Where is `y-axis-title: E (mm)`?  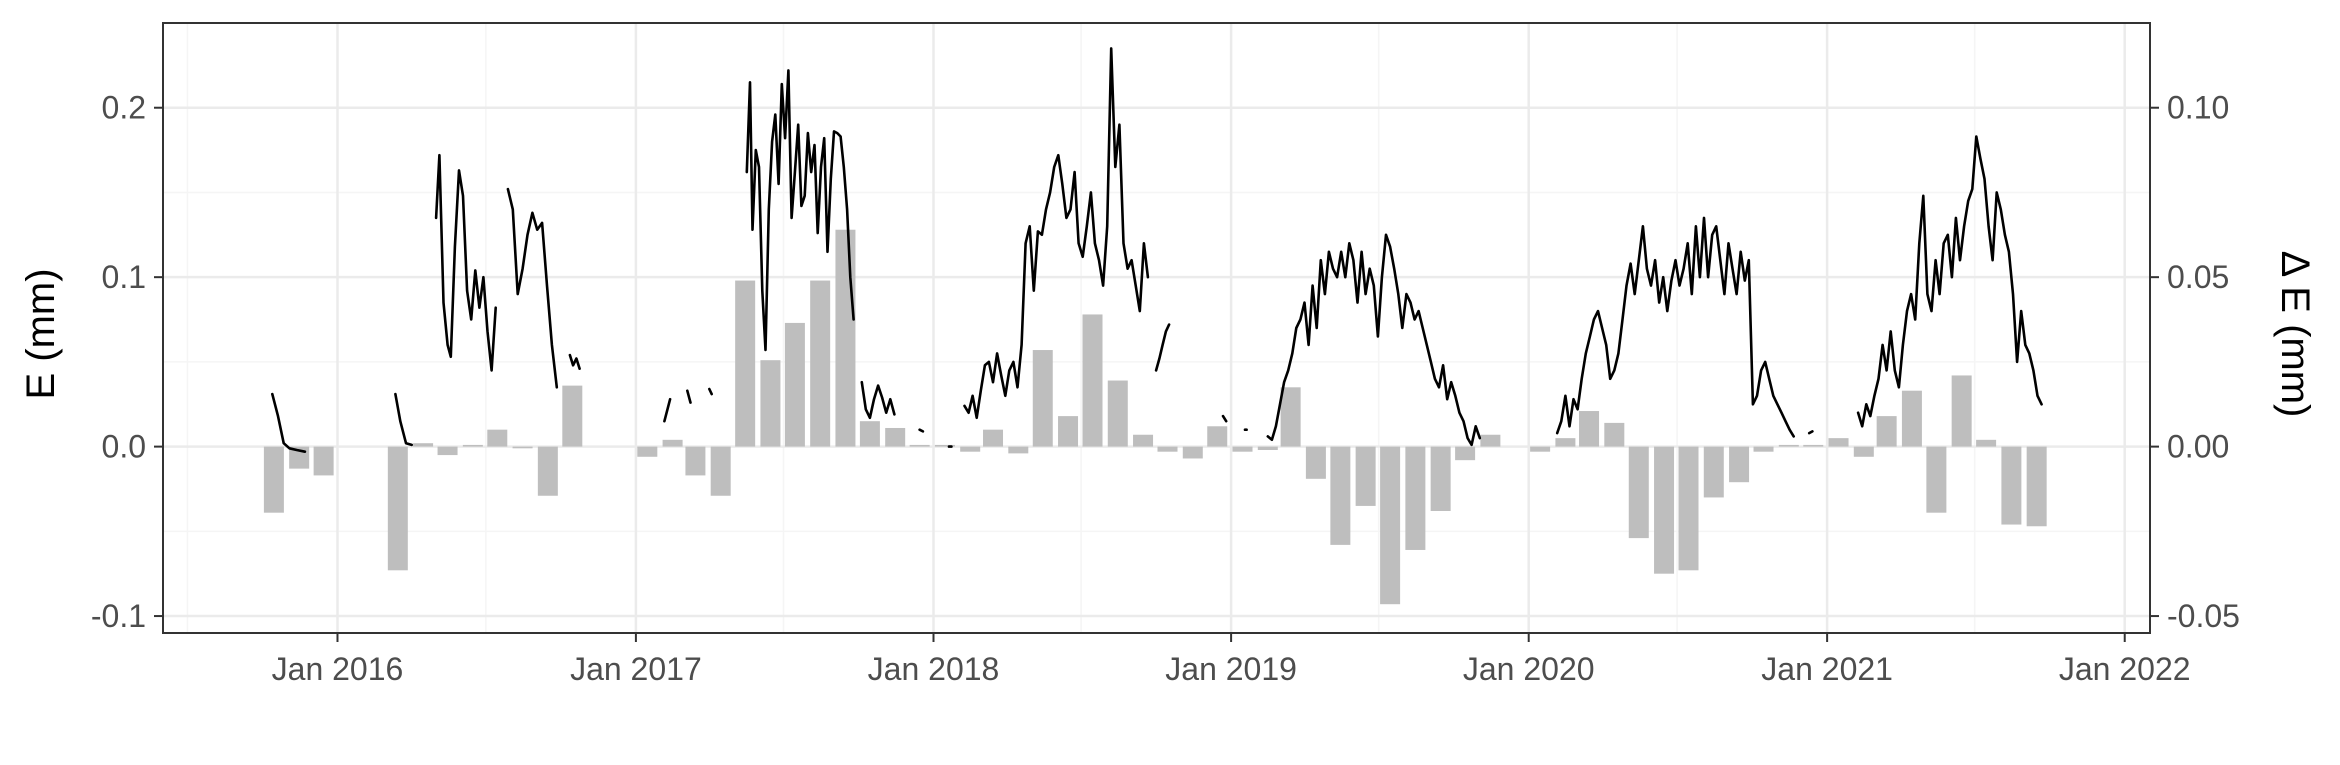 y-axis-title: E (mm) is located at coordinates (41, 333).